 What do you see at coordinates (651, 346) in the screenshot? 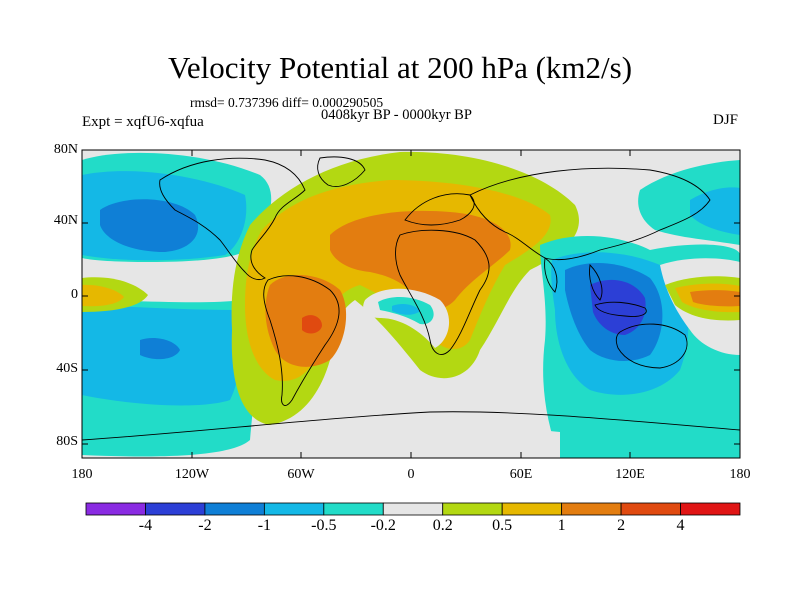
I see `coast-australia` at bounding box center [651, 346].